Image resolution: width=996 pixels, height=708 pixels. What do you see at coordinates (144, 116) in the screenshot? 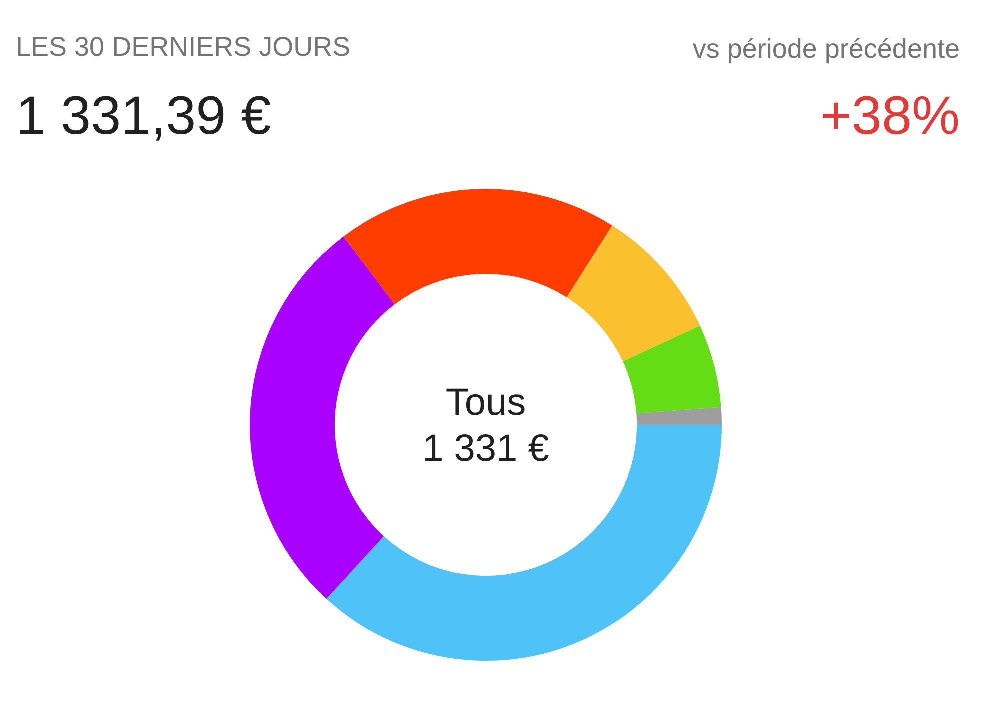
I see `chart-subtitle: 1 331,39 €` at bounding box center [144, 116].